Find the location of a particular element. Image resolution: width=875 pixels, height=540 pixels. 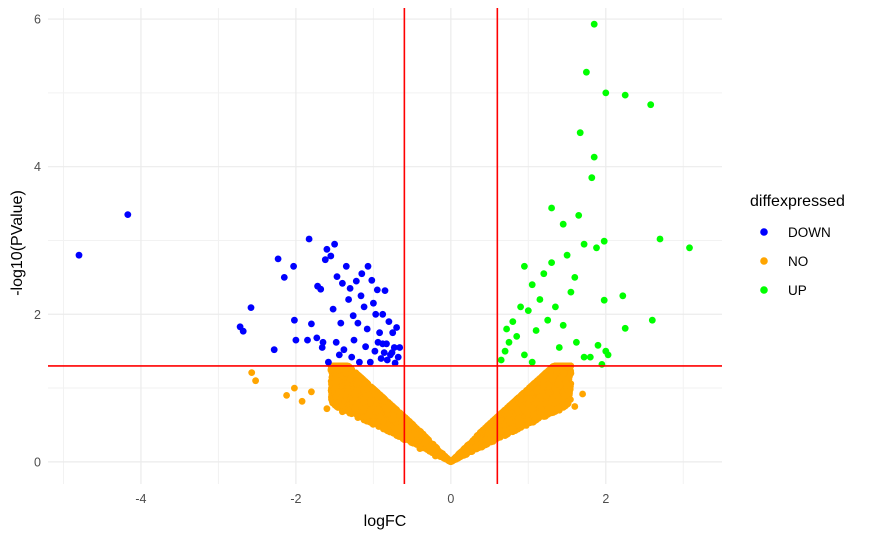

x-tick-label: -4 is located at coordinates (140, 499).